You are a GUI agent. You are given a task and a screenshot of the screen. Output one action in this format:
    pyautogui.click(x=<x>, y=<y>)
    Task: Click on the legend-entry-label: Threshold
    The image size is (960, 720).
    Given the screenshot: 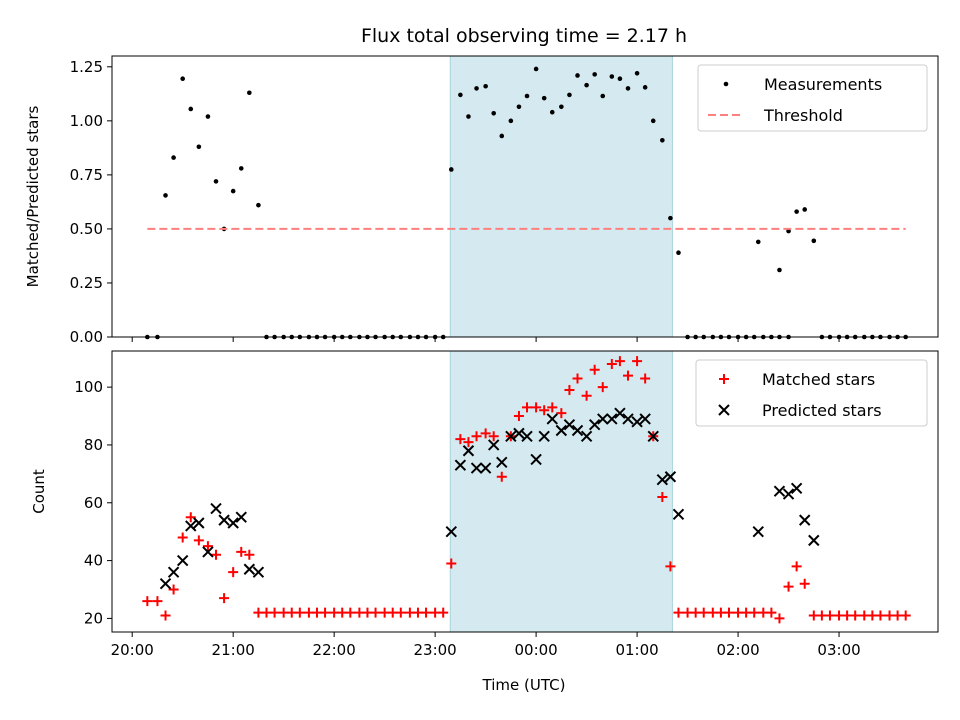 What is the action you would take?
    pyautogui.click(x=803, y=115)
    